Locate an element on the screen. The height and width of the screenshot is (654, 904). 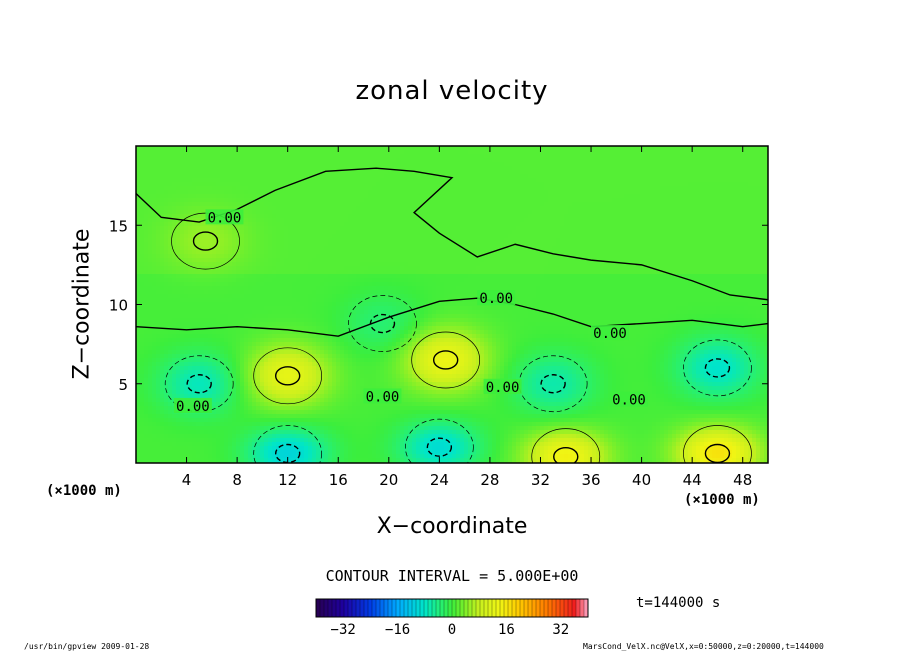
x-tick-label: 48 is located at coordinates (742, 480).